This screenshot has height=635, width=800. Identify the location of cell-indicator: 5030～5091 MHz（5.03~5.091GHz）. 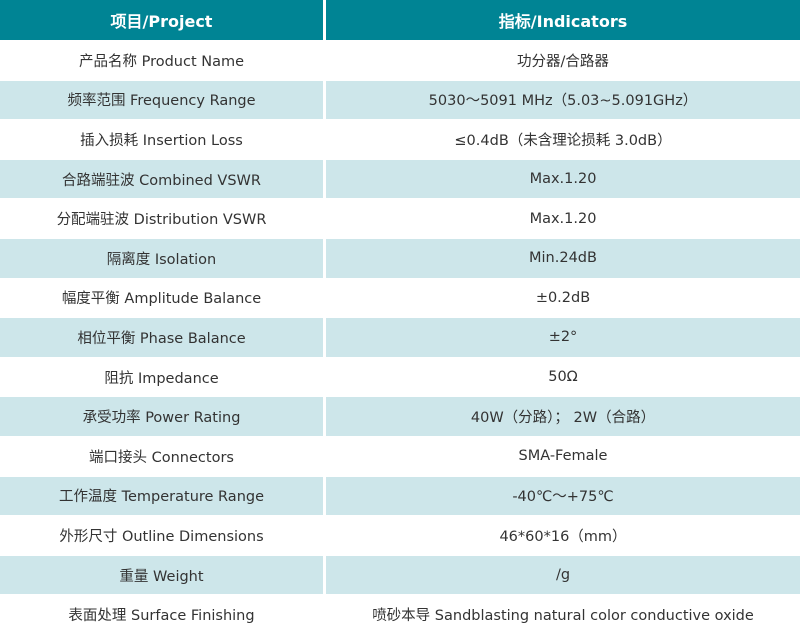
(563, 100).